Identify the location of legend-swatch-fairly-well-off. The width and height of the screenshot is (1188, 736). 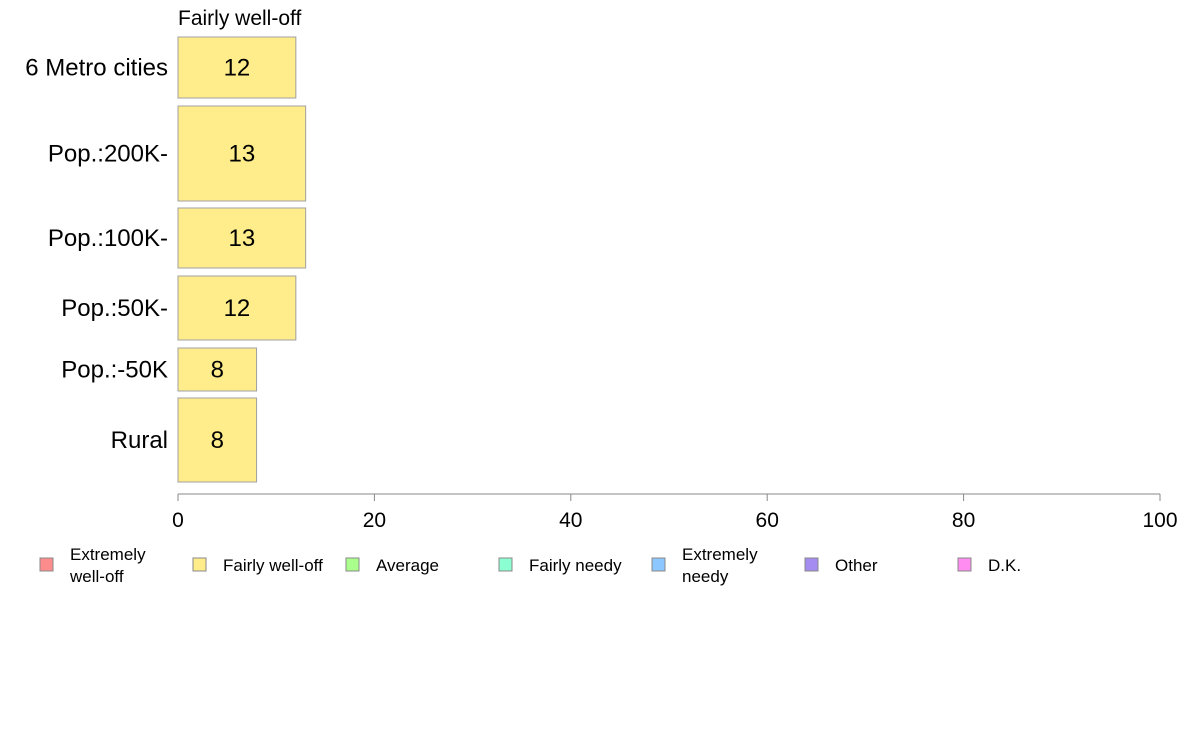
(199, 564).